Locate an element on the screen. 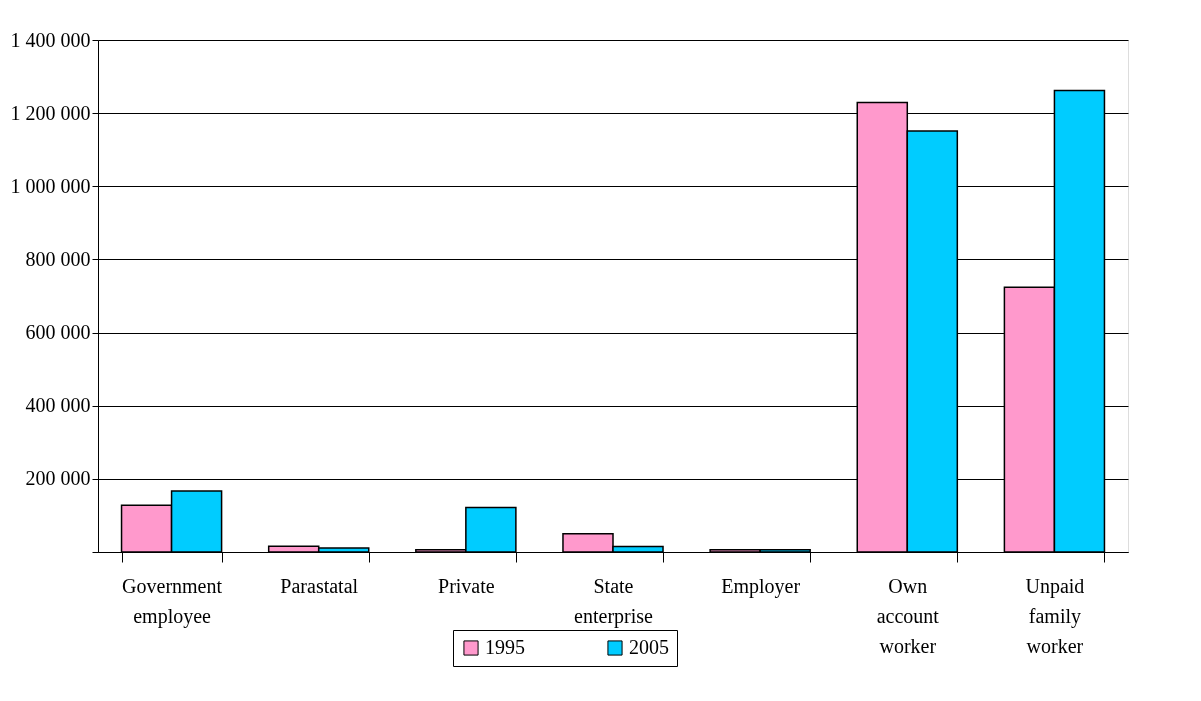 The height and width of the screenshot is (701, 1201). x-tick-label: Private is located at coordinates (466, 585).